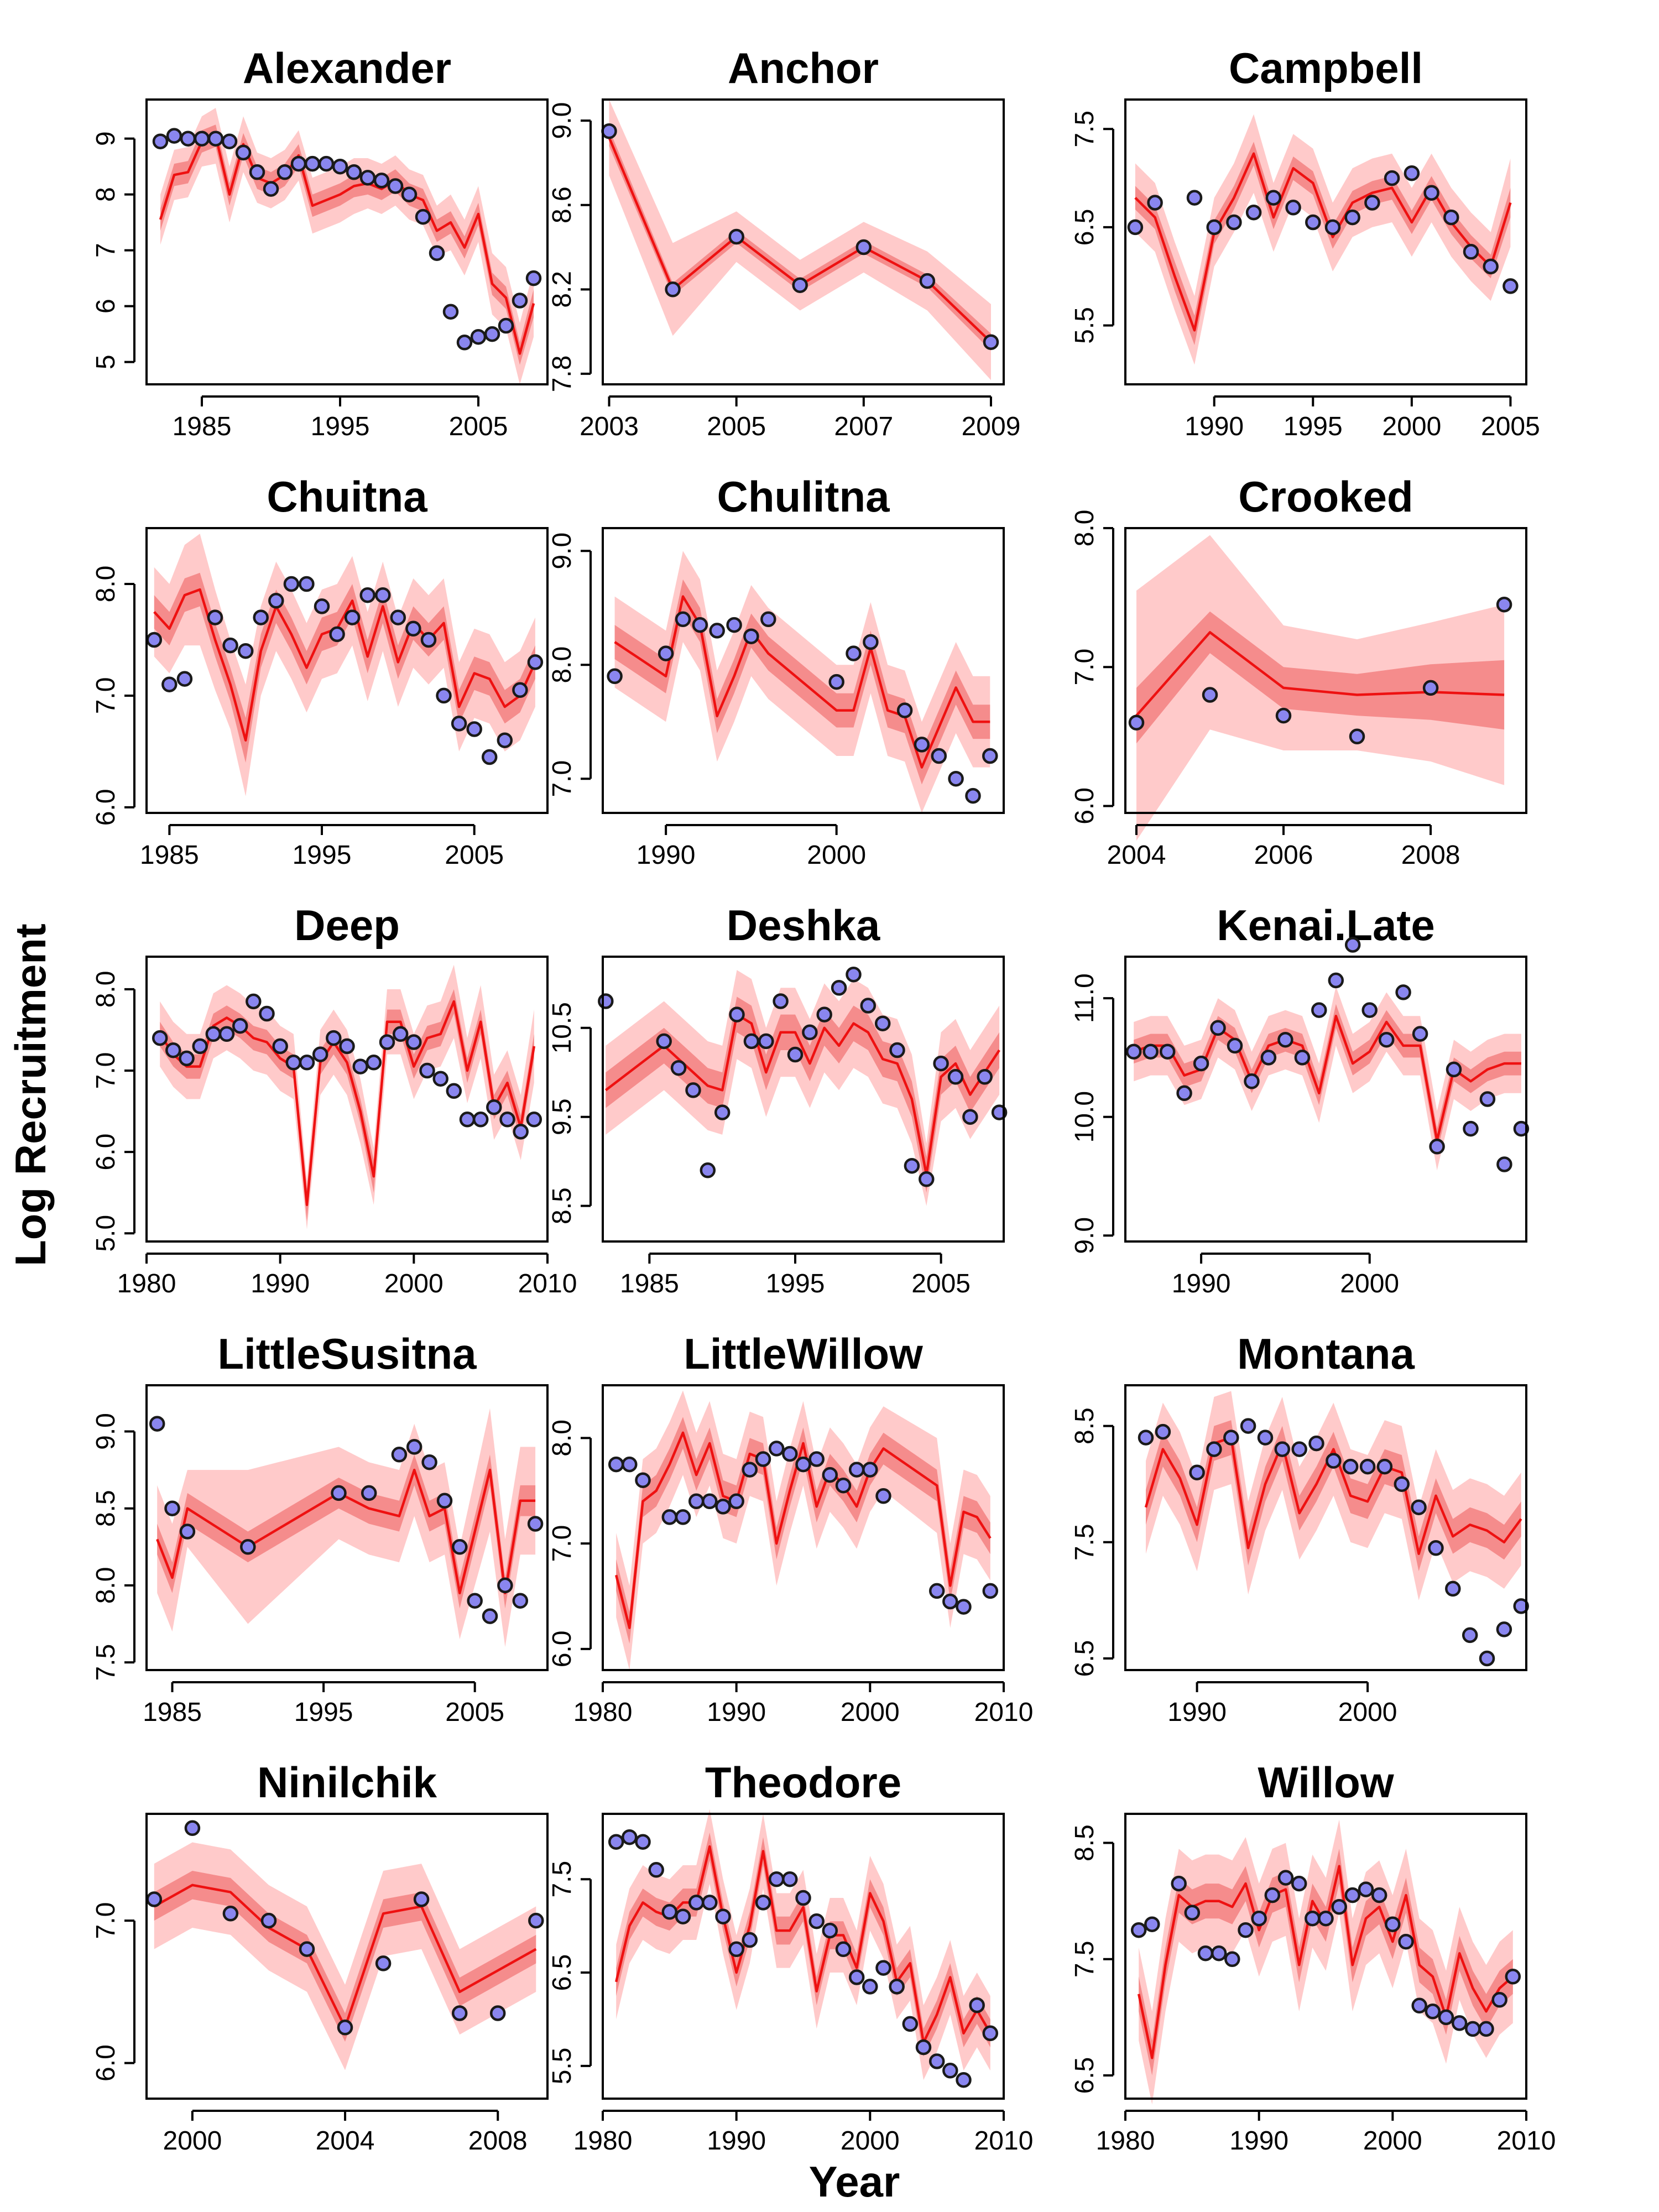  Describe the element at coordinates (776, 671) in the screenshot. I see `panel-chulitna: Chulitna 7.0 8.0 9.0 1990 2000` at that location.